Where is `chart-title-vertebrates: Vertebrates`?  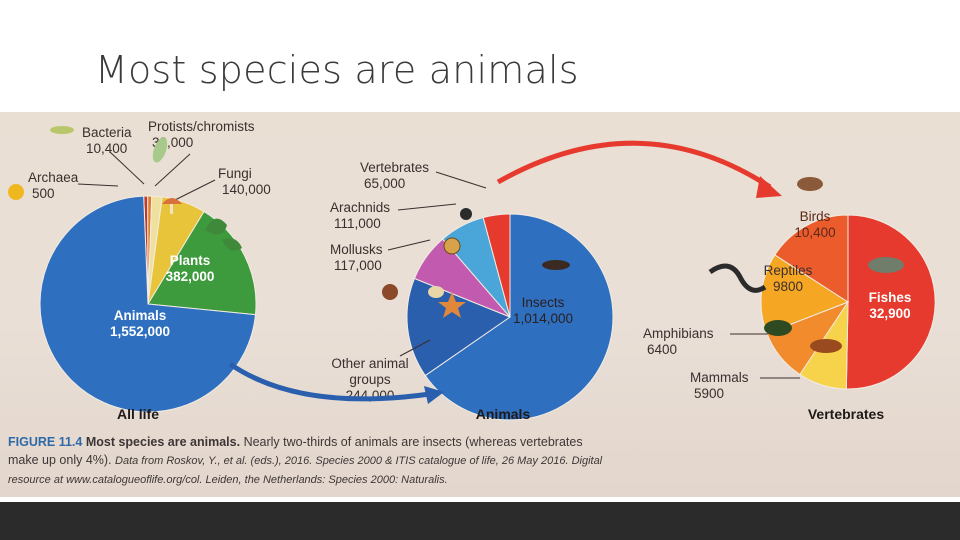 chart-title-vertebrates: Vertebrates is located at coordinates (846, 414).